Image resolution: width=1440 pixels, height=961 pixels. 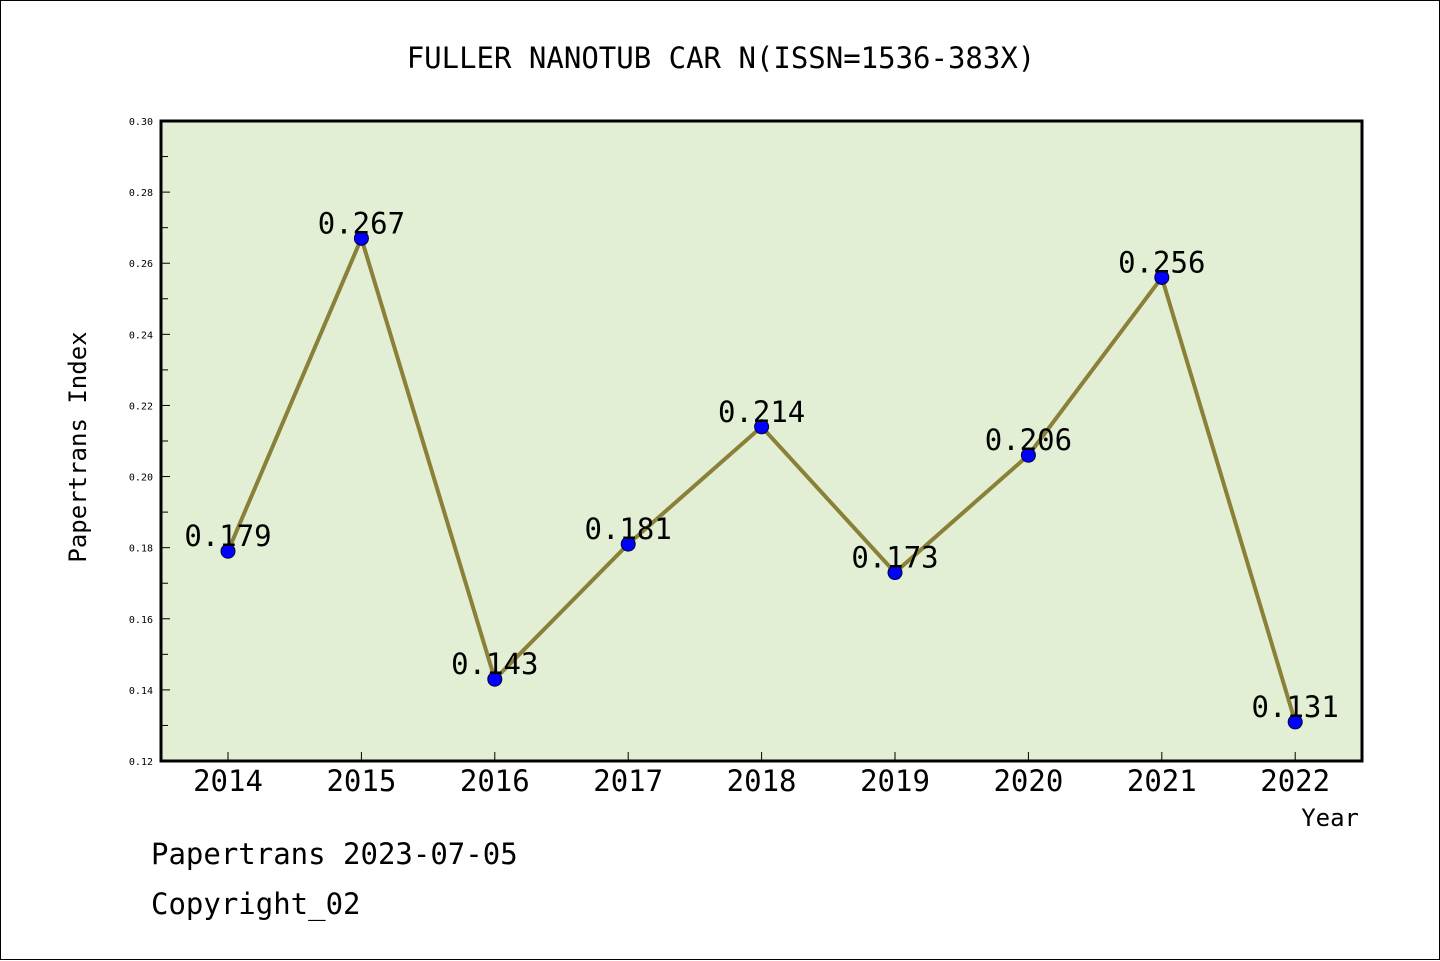 I want to click on y-axis-label: Papertrans Index, so click(x=78, y=446).